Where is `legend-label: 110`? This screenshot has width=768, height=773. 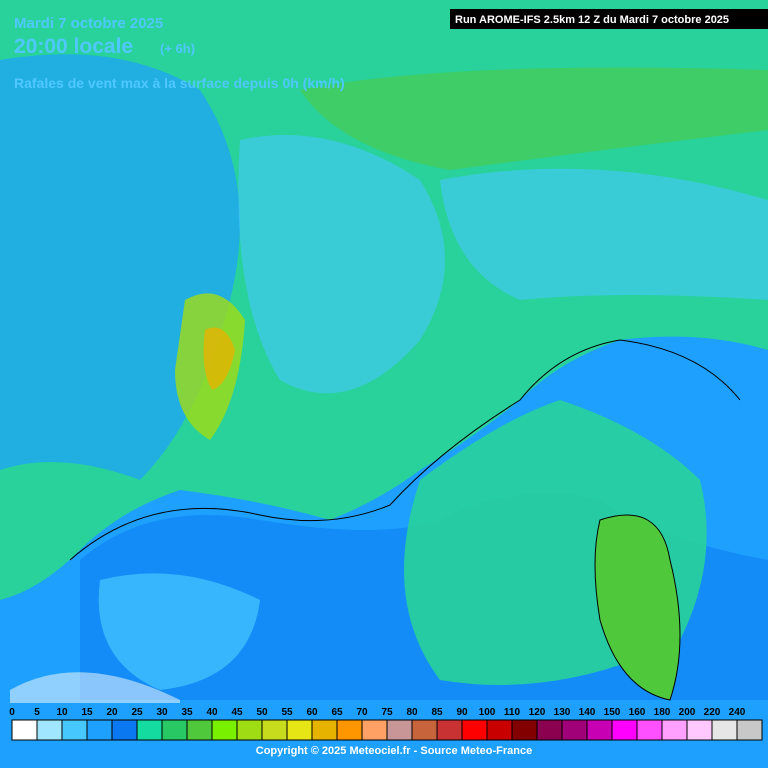 legend-label: 110 is located at coordinates (512, 712).